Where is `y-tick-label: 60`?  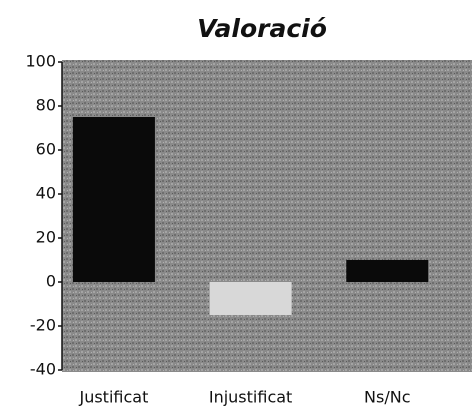 y-tick-label: 60 is located at coordinates (46, 149).